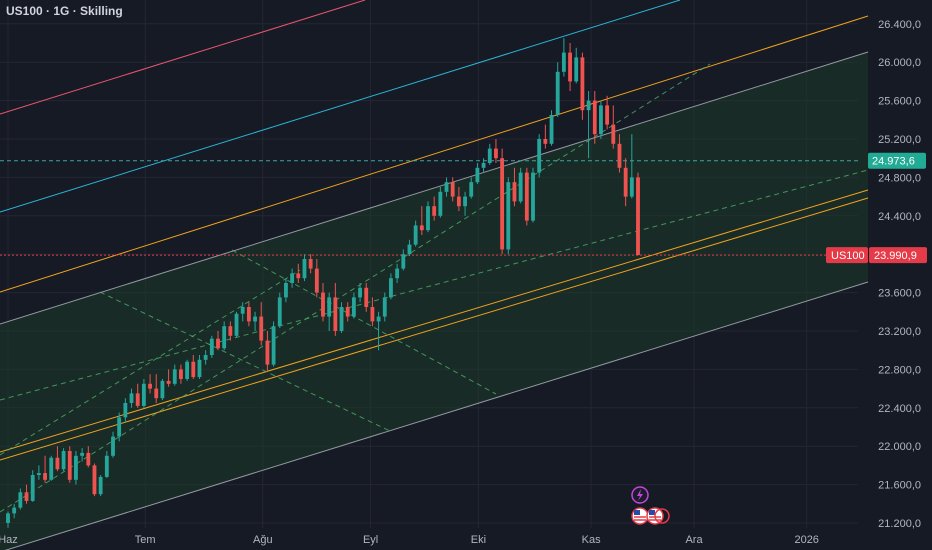 The width and height of the screenshot is (932, 550). What do you see at coordinates (893, 162) in the screenshot?
I see `reference-level-label: 24.973,6` at bounding box center [893, 162].